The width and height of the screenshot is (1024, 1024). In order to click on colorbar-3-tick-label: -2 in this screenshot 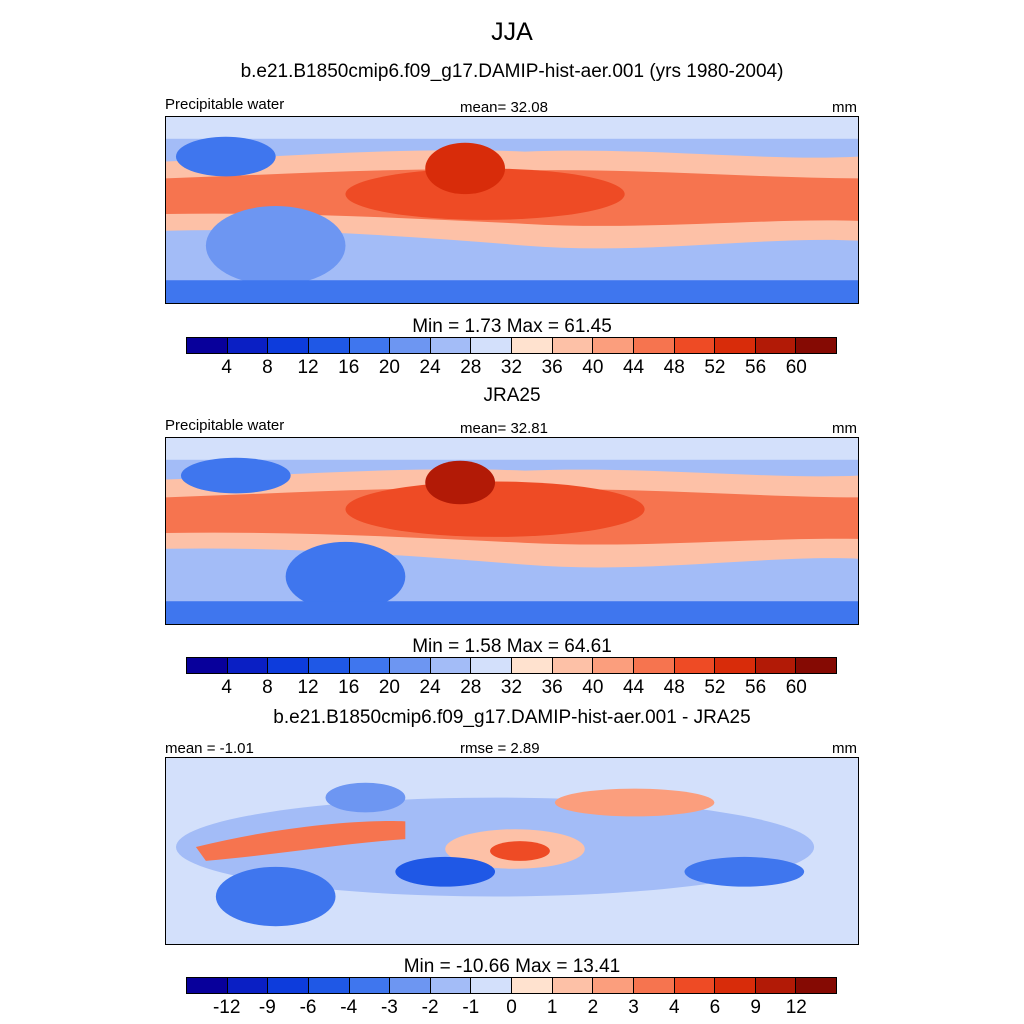, I will do `click(430, 1007)`.